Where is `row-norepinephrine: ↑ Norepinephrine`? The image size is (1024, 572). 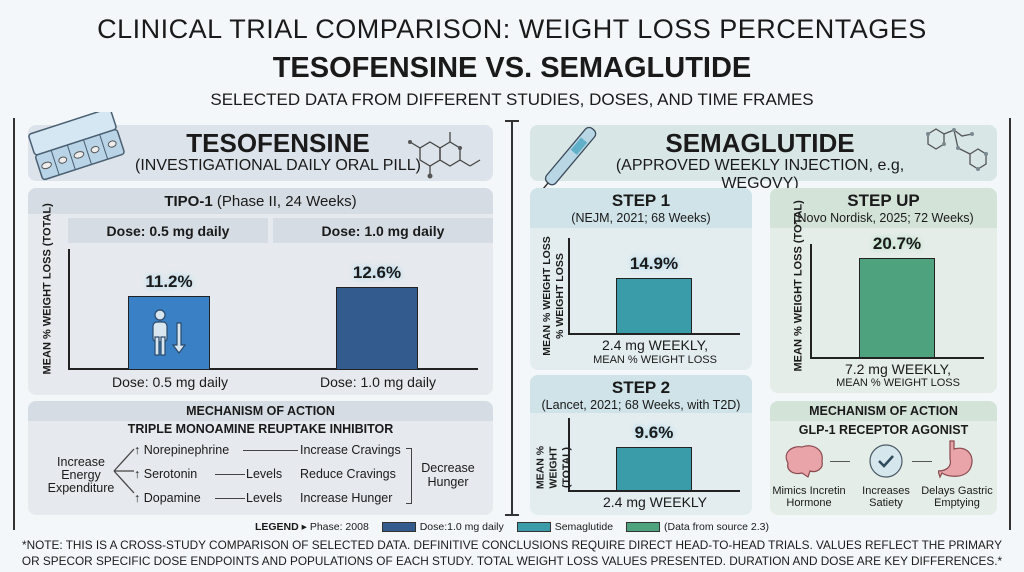 row-norepinephrine: ↑ Norepinephrine is located at coordinates (181, 450).